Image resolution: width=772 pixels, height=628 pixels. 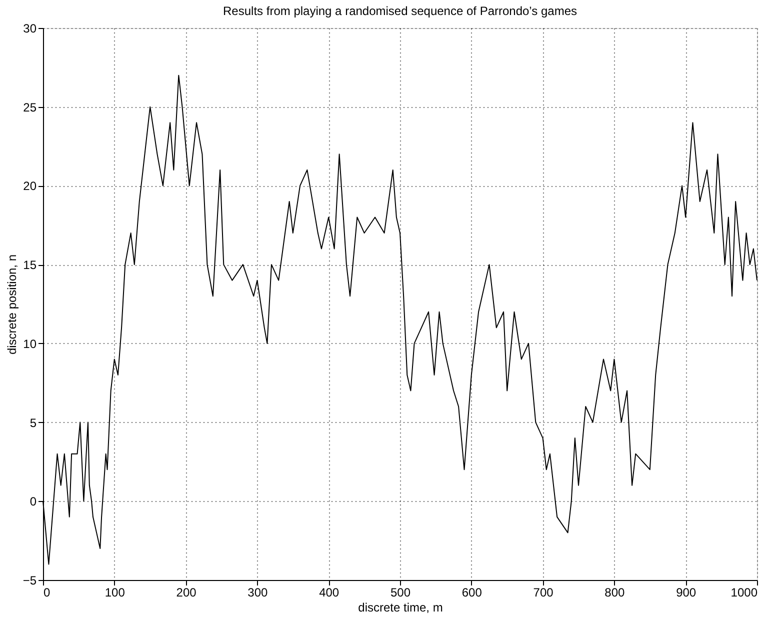 I want to click on y-tick-label: 10, so click(x=30, y=343).